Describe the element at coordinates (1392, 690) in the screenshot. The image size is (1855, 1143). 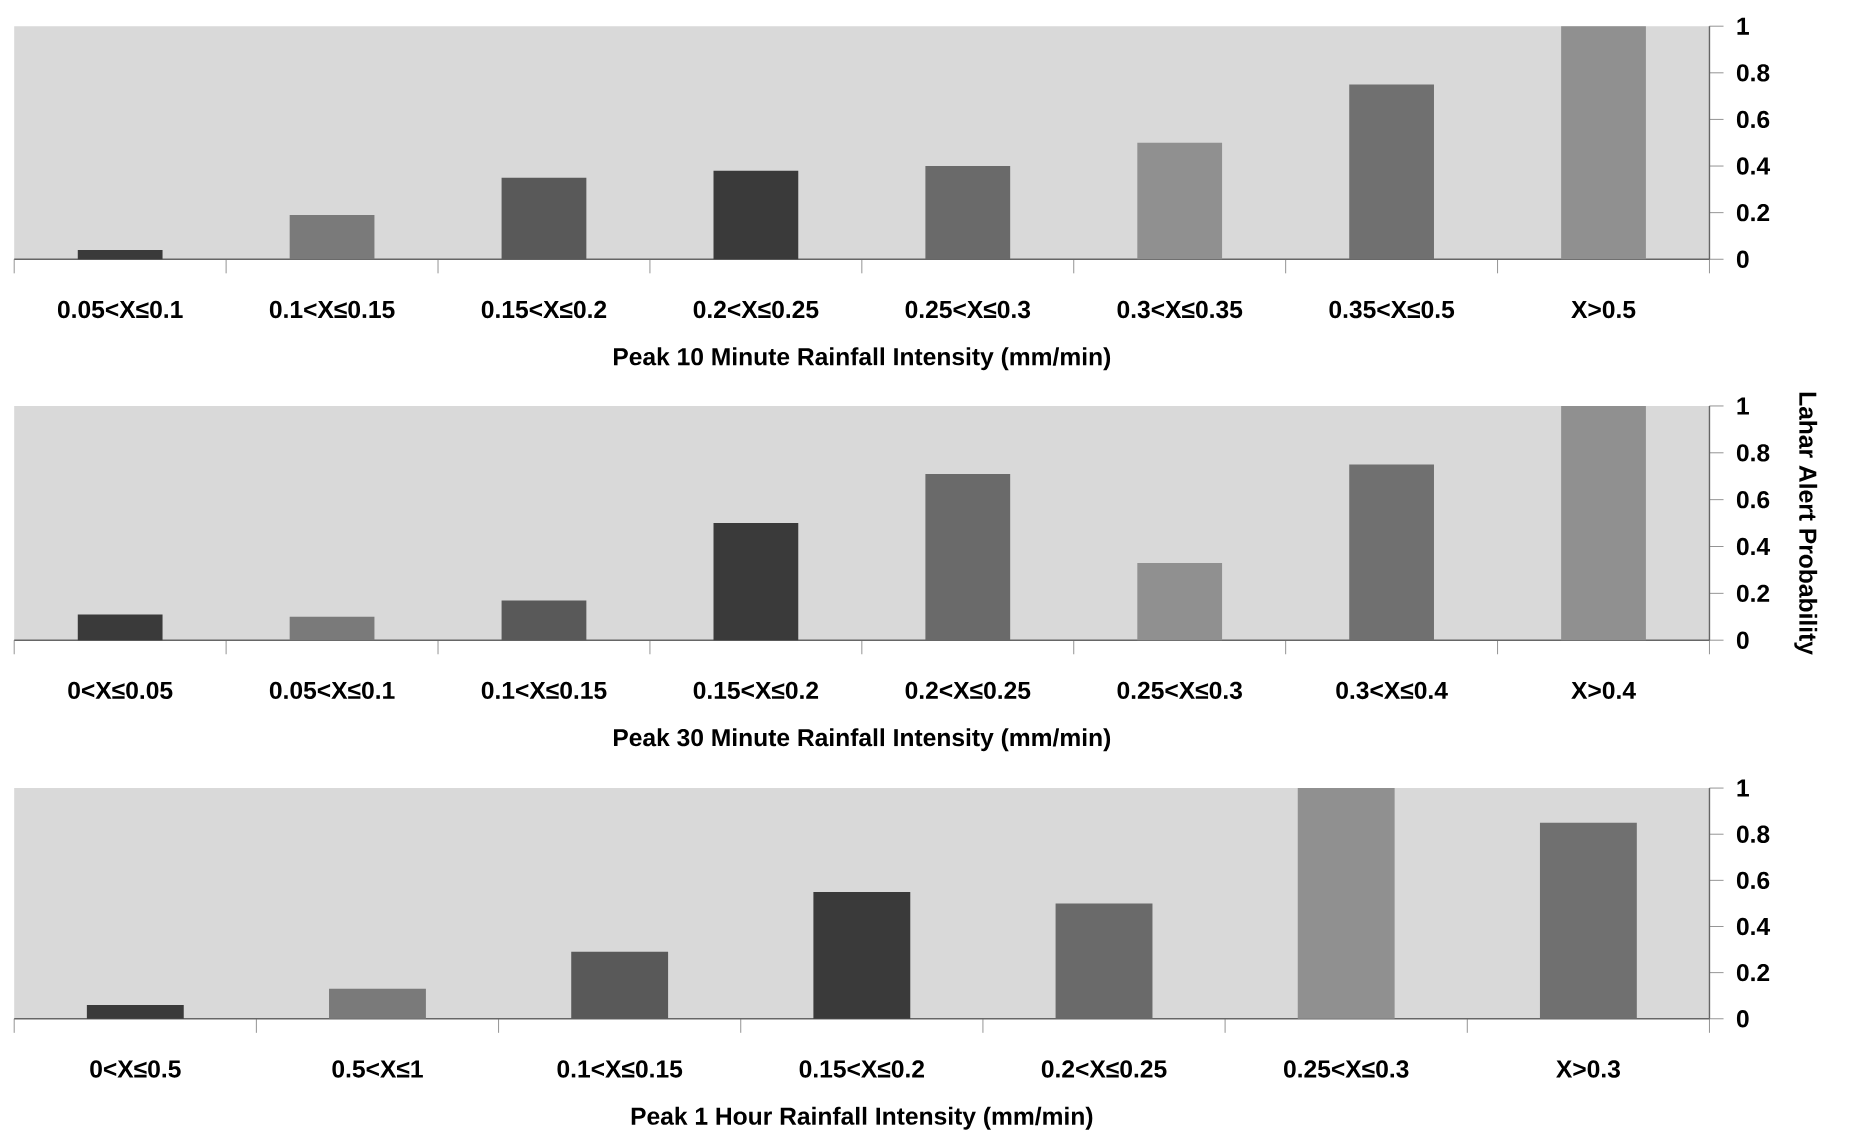
I see `x-tick-label: 0.3<X≤0.4` at that location.